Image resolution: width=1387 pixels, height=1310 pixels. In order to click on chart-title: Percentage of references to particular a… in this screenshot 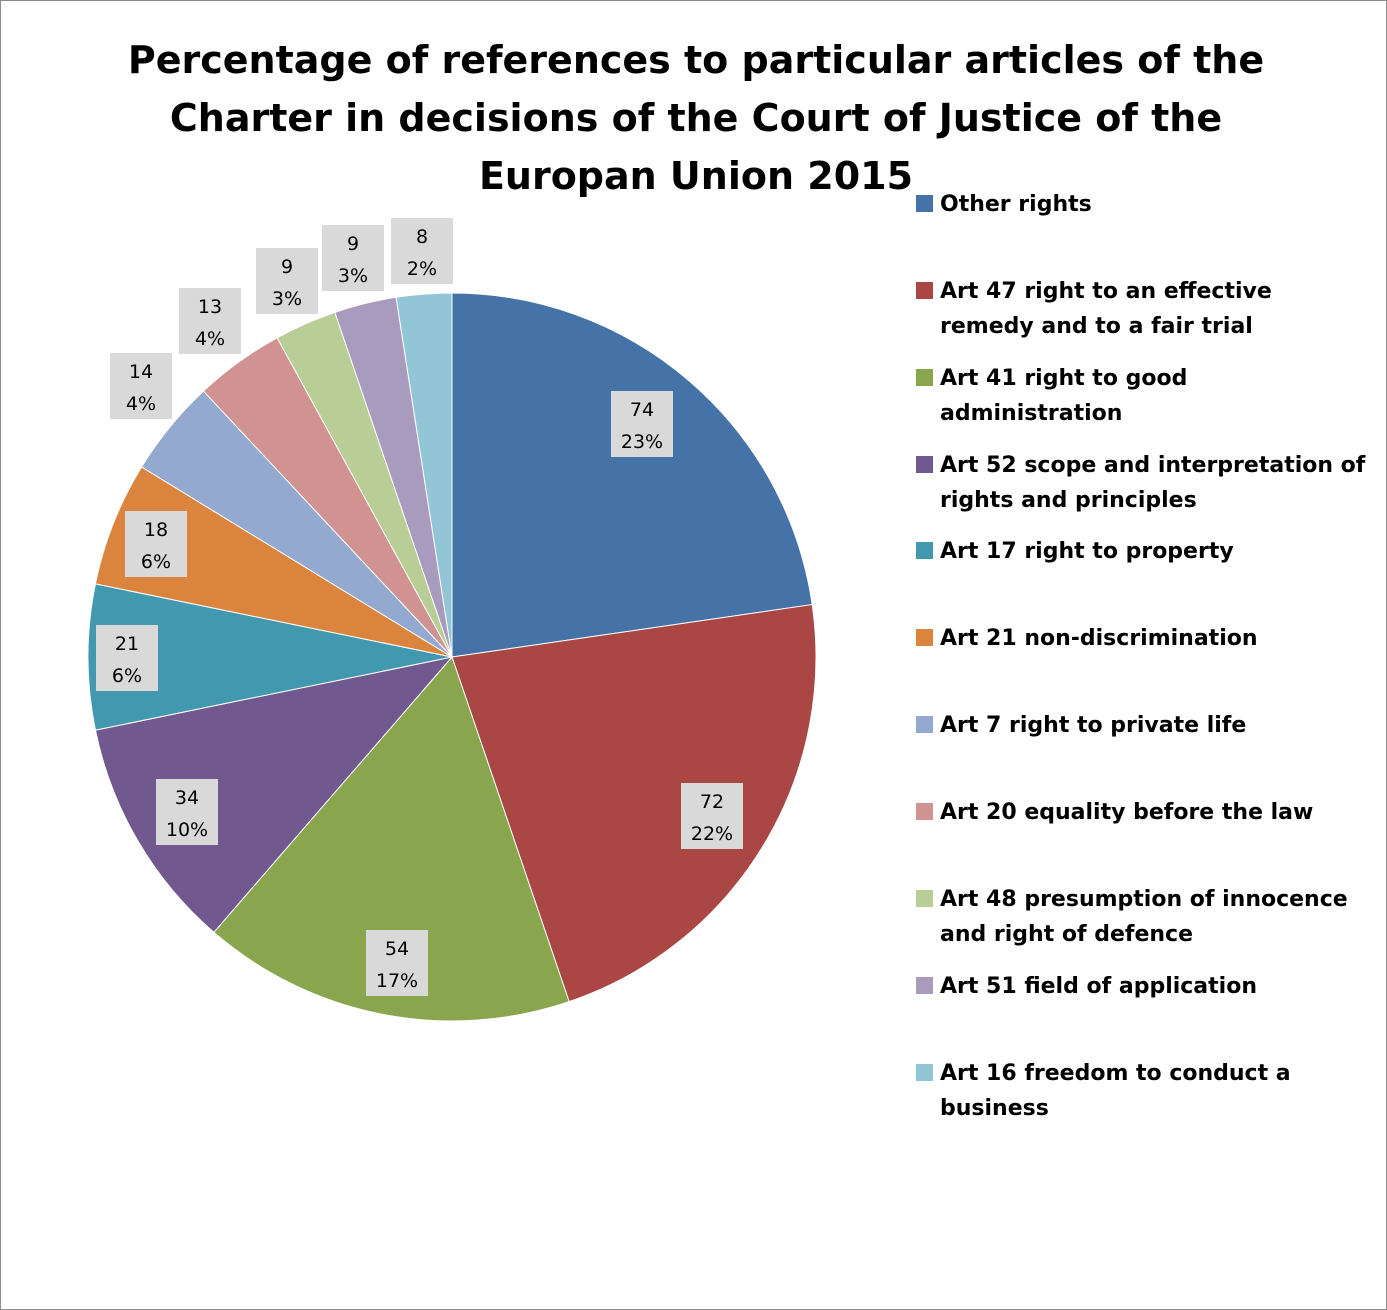, I will do `click(696, 118)`.